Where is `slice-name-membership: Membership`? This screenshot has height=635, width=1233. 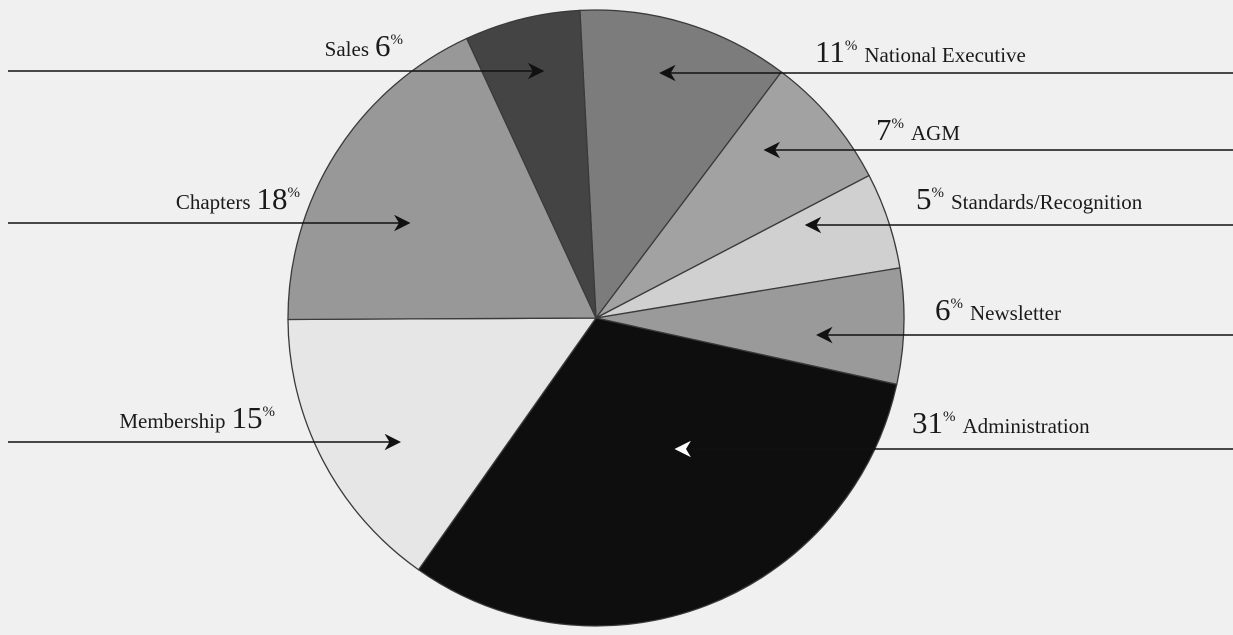
slice-name-membership: Membership is located at coordinates (172, 421).